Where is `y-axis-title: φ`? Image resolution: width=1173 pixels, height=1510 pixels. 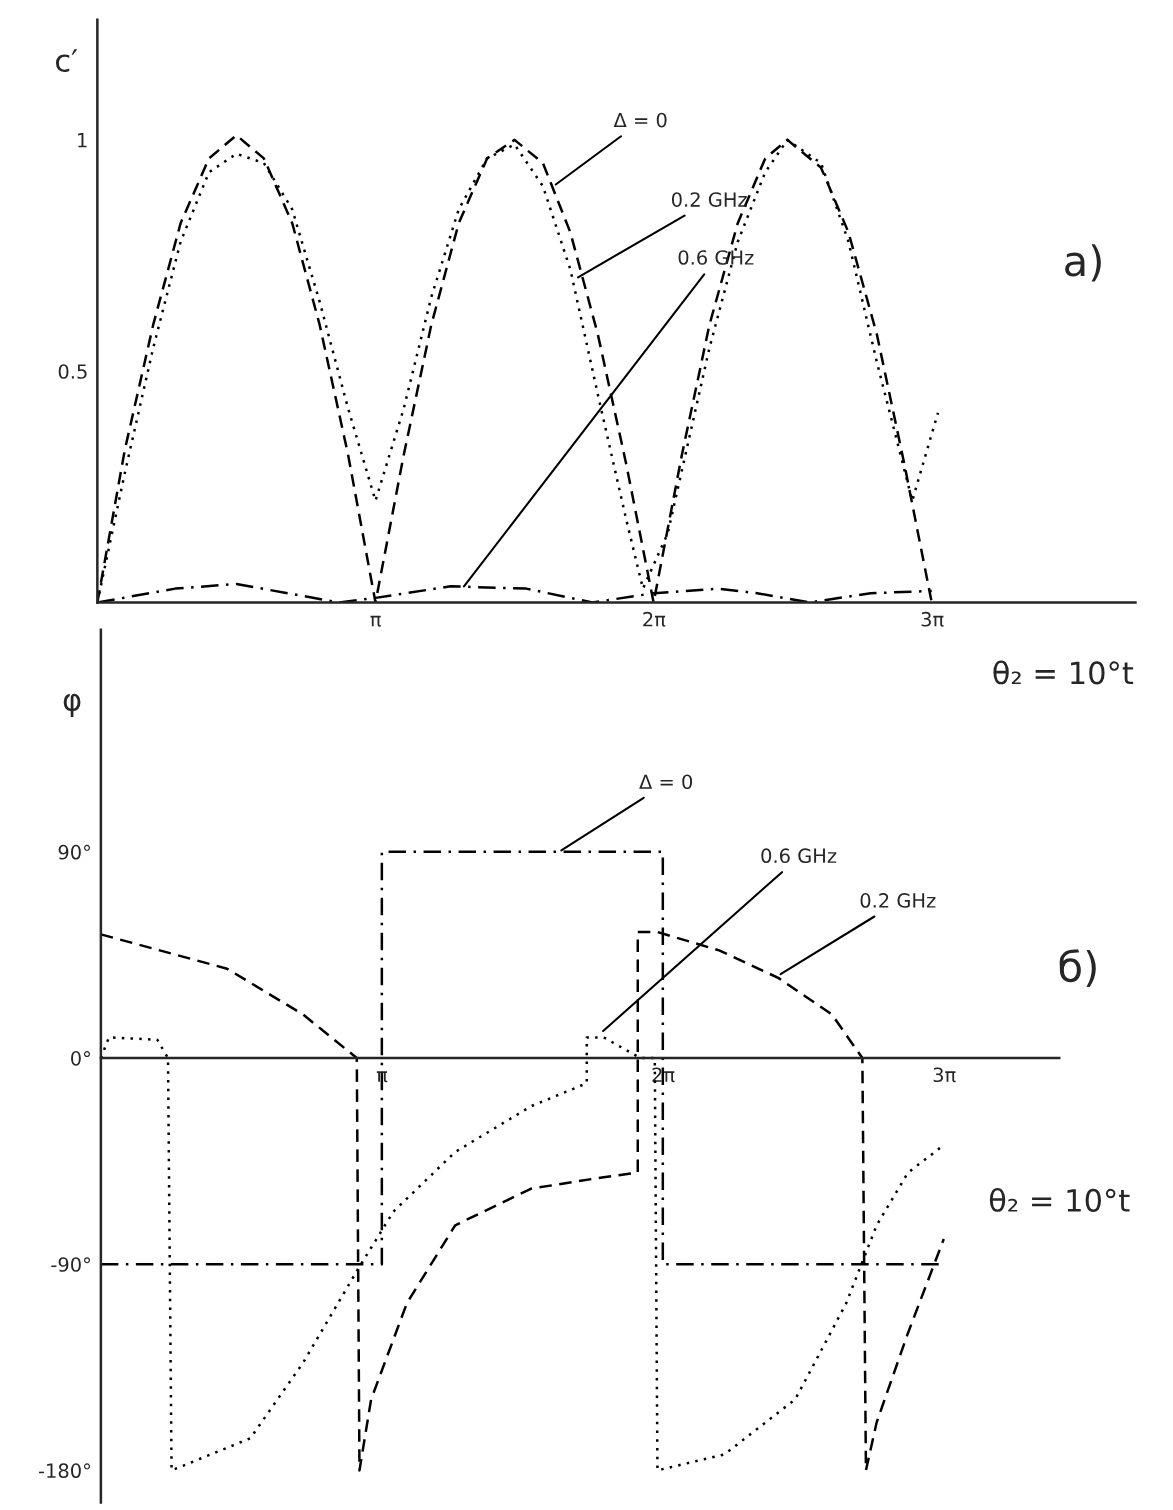 y-axis-title: φ is located at coordinates (72, 705).